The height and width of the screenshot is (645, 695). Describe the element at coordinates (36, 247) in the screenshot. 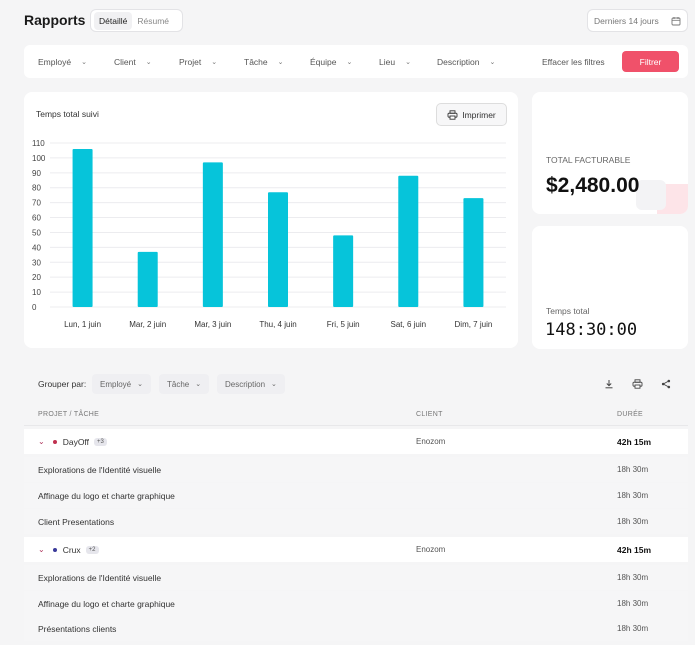

I see `y-tick-label: 40` at that location.